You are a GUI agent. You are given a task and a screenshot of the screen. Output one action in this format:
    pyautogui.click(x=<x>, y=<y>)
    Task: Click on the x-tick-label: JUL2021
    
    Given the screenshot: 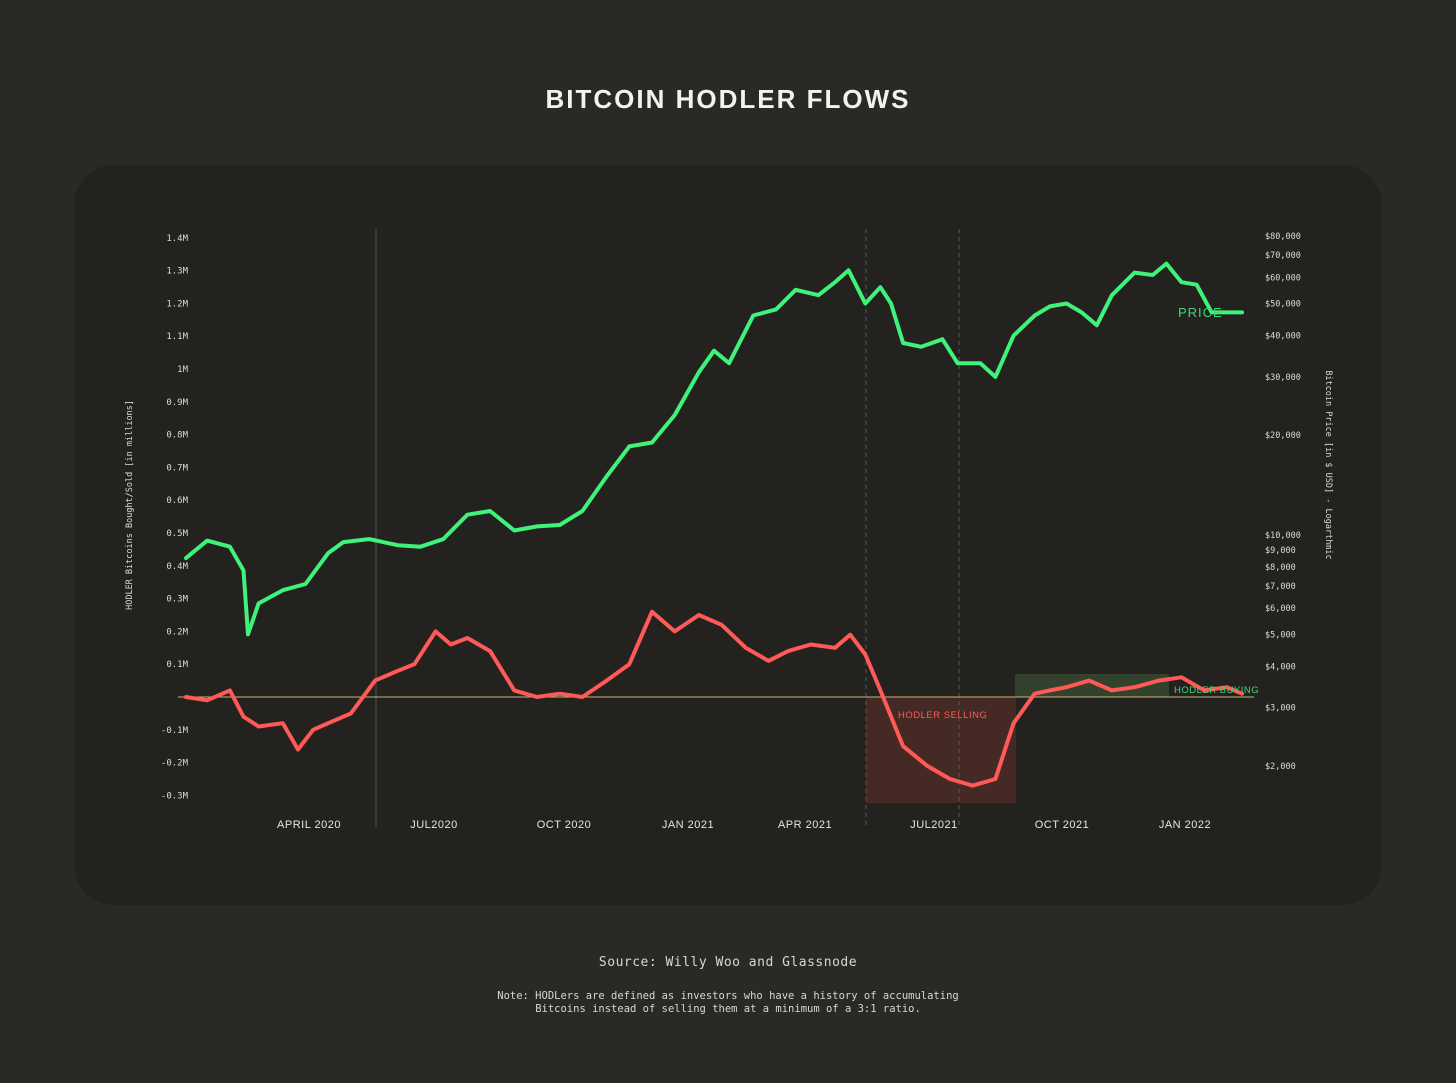 What is the action you would take?
    pyautogui.click(x=934, y=825)
    